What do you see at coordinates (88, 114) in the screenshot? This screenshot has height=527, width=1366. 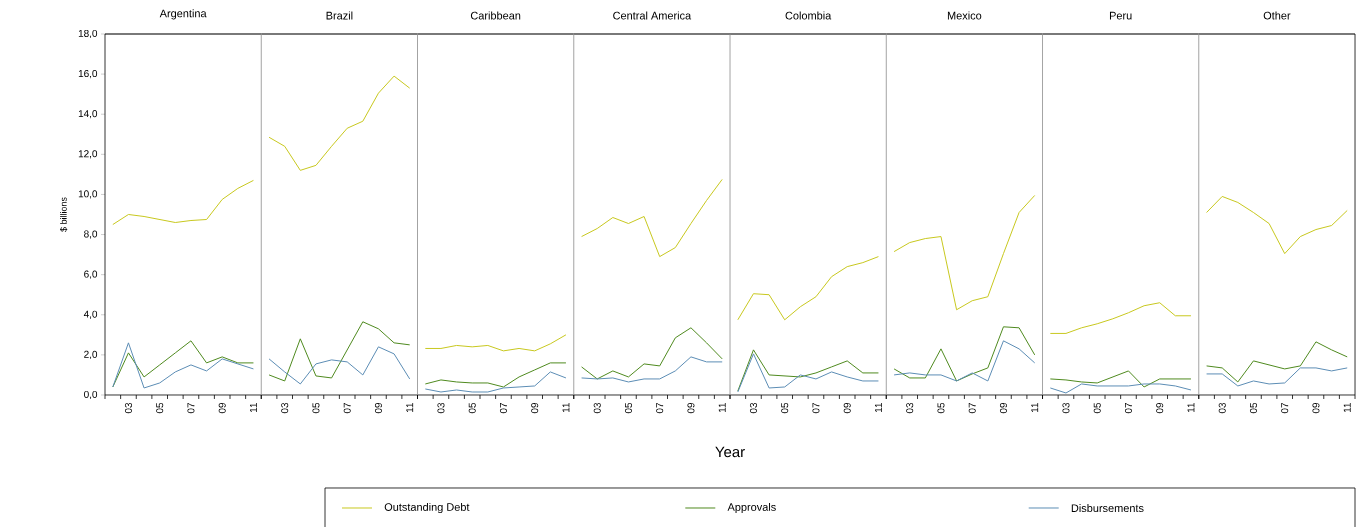 I see `y-tick-label: 14,0` at bounding box center [88, 114].